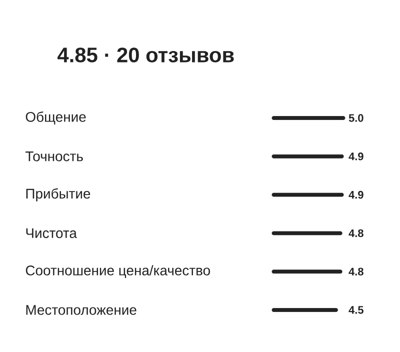  Describe the element at coordinates (356, 310) in the screenshot. I see `data-label: 4.5` at that location.